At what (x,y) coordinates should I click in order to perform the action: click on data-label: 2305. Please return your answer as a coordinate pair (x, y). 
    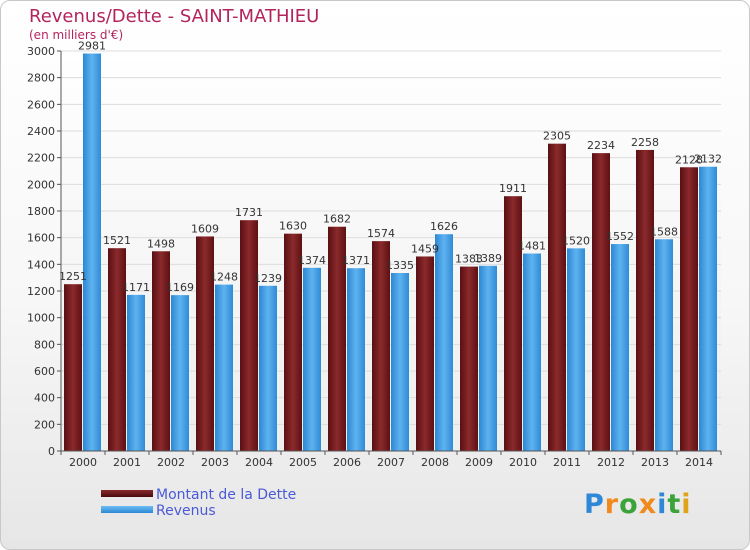
    Looking at the image, I should click on (557, 136).